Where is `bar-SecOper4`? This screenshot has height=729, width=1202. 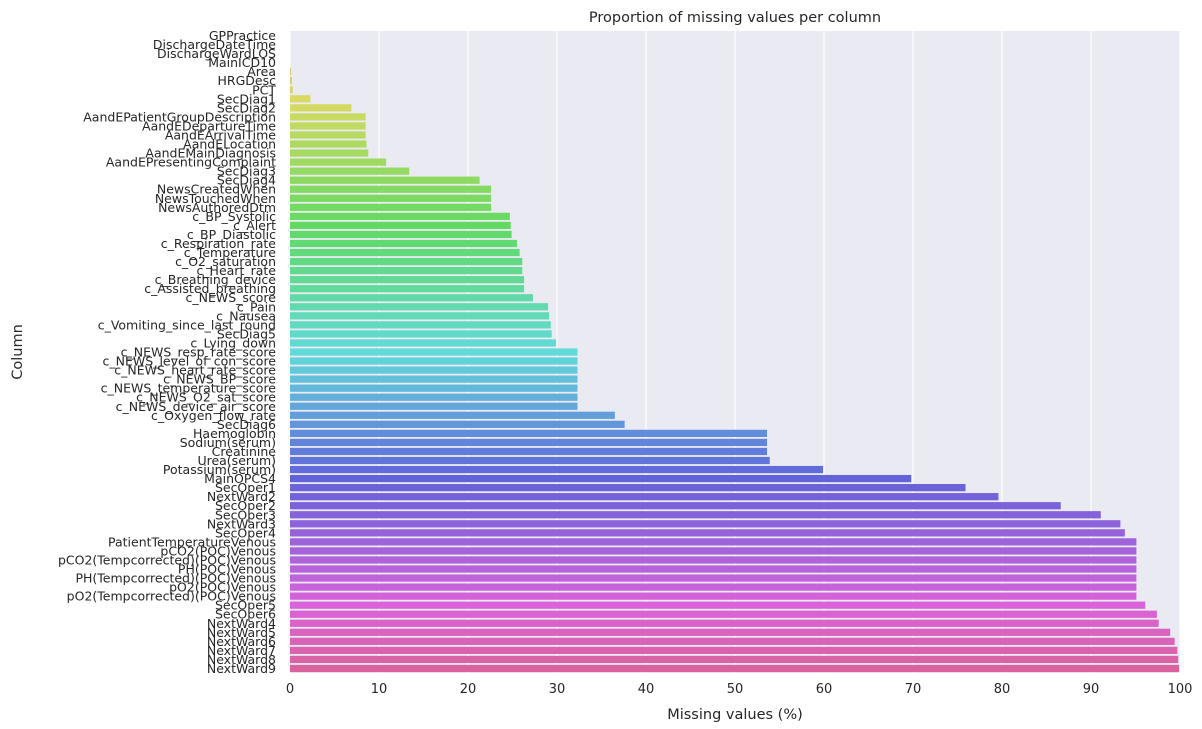 bar-SecOper4 is located at coordinates (707, 533).